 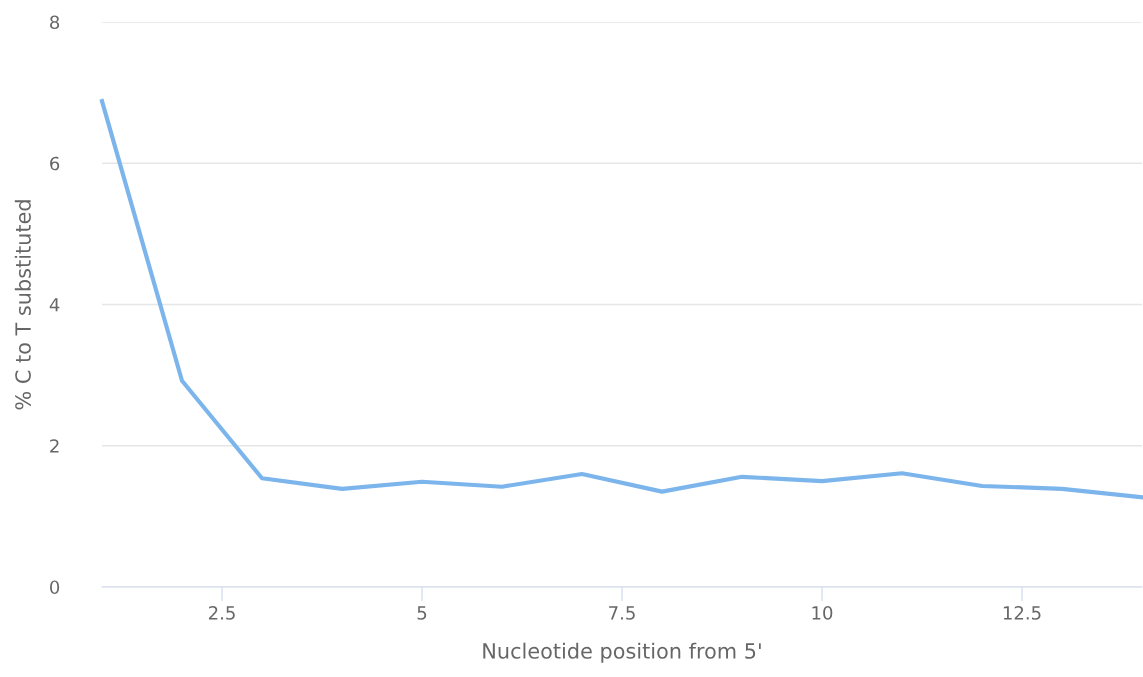 What do you see at coordinates (622, 652) in the screenshot?
I see `x-axis-title: Nucleotide position from 5'` at bounding box center [622, 652].